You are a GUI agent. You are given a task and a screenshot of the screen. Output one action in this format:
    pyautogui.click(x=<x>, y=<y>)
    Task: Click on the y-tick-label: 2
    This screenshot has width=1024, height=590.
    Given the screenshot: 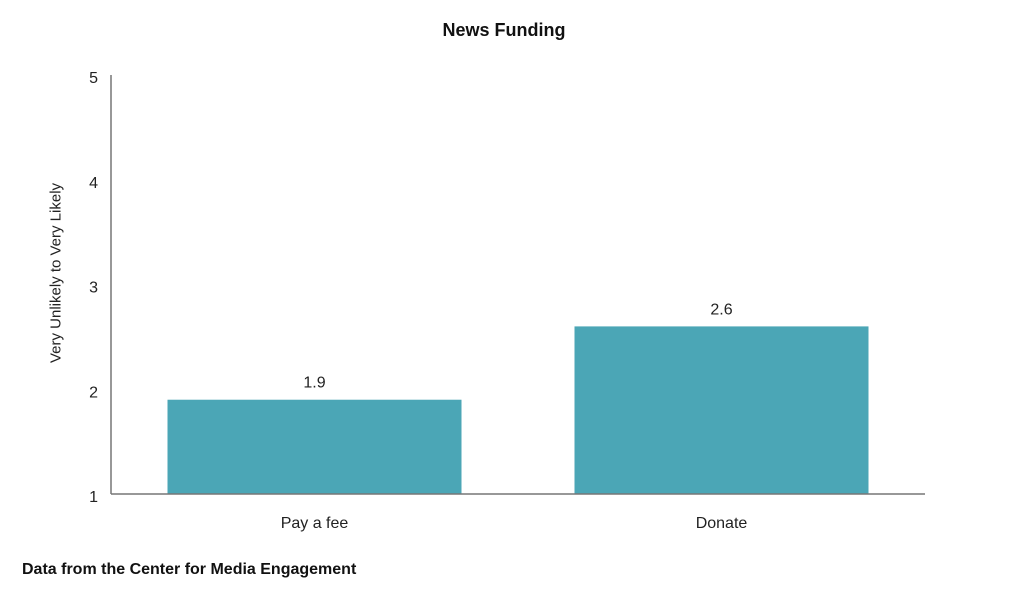 What is the action you would take?
    pyautogui.click(x=93, y=392)
    